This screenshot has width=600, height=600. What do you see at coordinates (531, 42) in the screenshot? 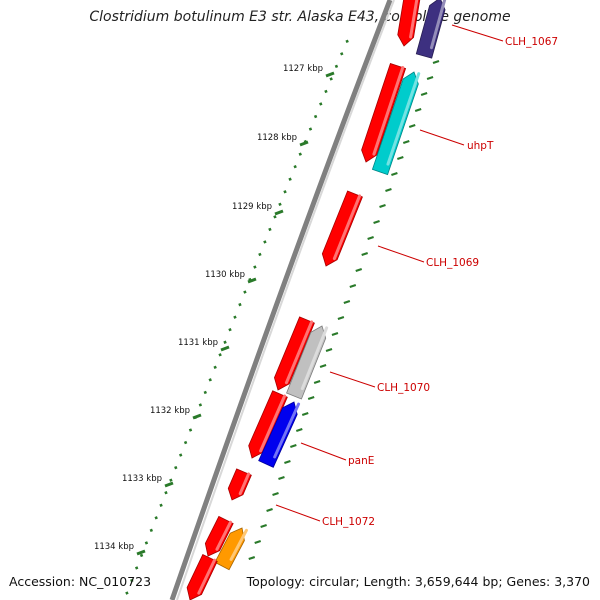
I see `gene-label: CLH_1067` at bounding box center [531, 42].